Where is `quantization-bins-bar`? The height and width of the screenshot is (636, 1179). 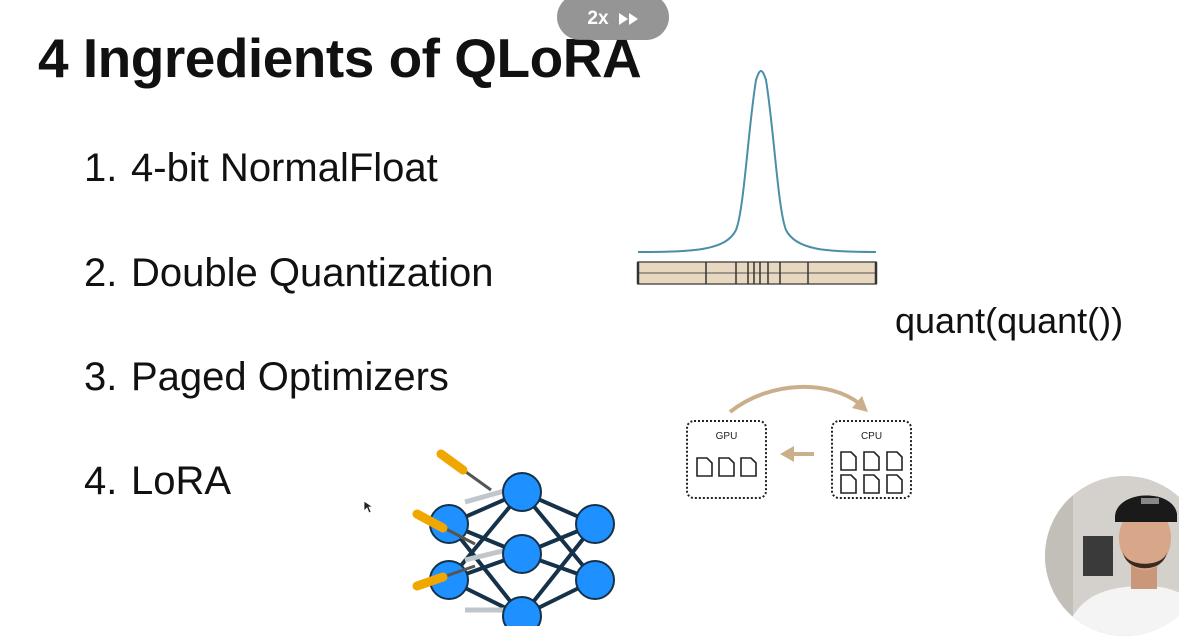
quantization-bins-bar is located at coordinates (757, 273).